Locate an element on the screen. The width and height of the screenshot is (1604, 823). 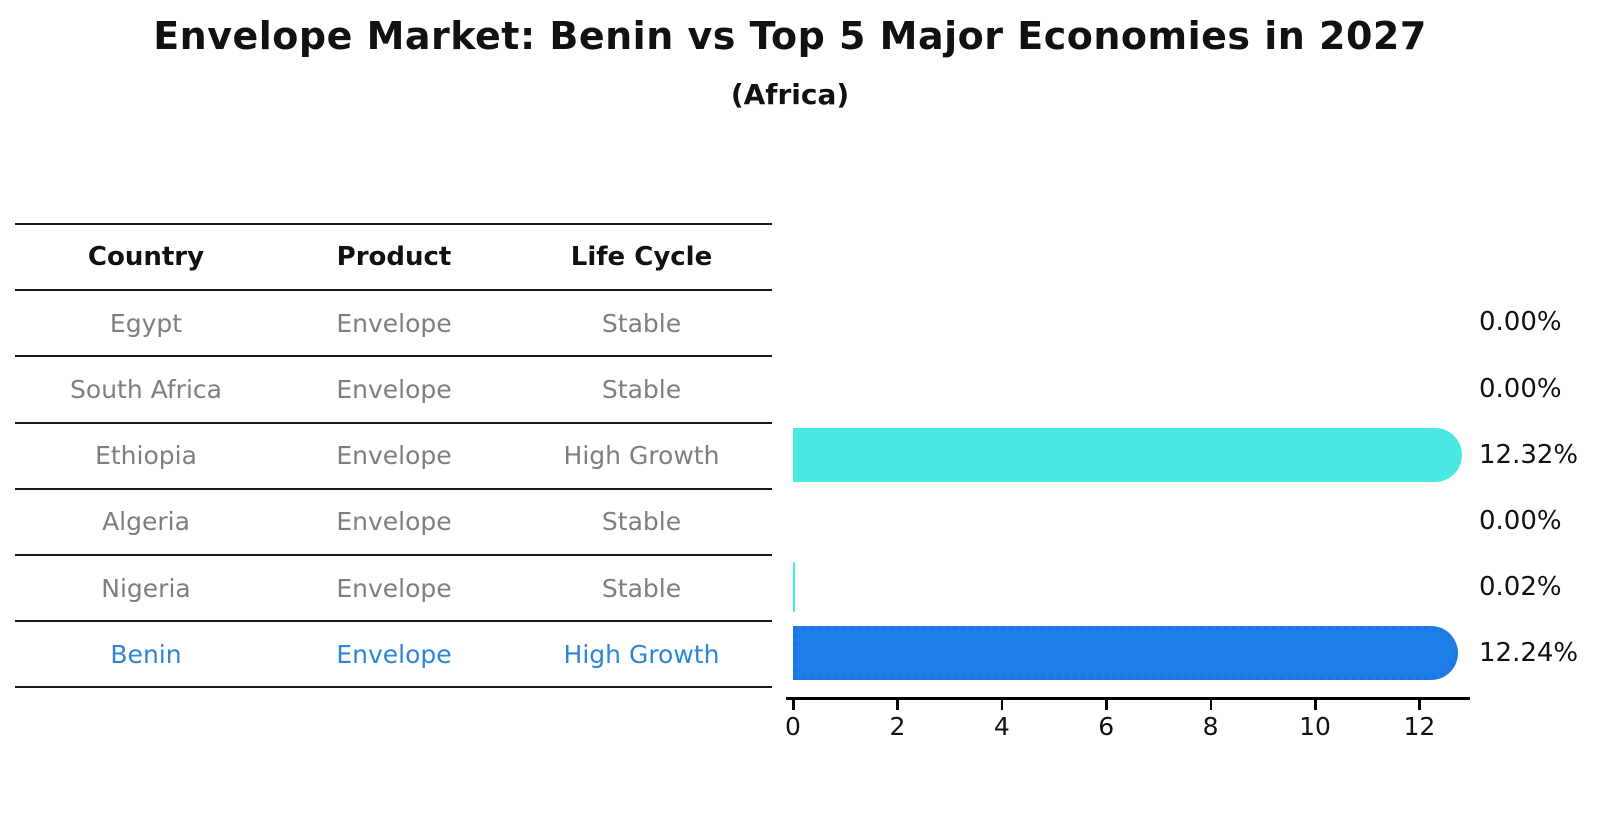
table-row-benin: Benin Envelope High Growth is located at coordinates (393, 653).